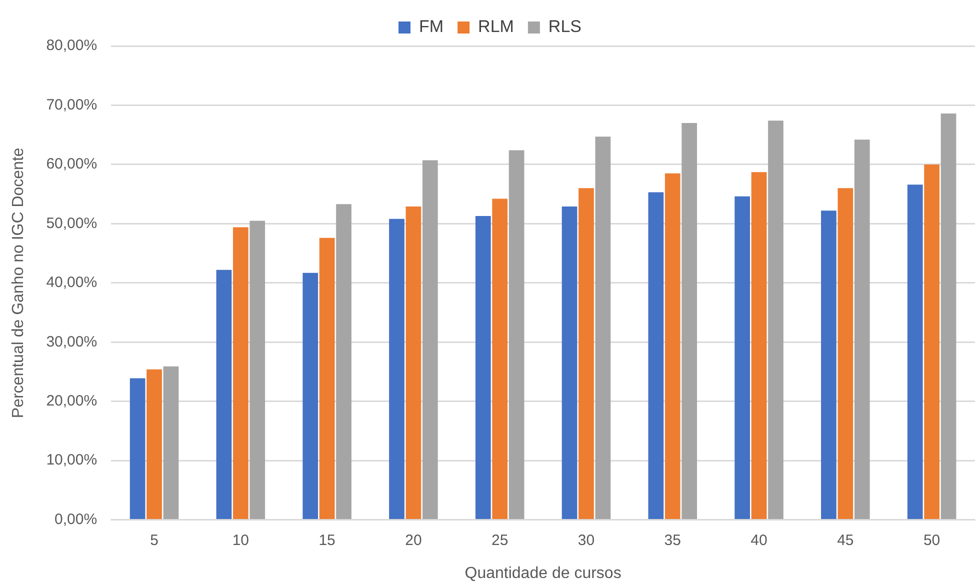 Image resolution: width=977 pixels, height=587 pixels. I want to click on x-tick-label: 30, so click(586, 540).